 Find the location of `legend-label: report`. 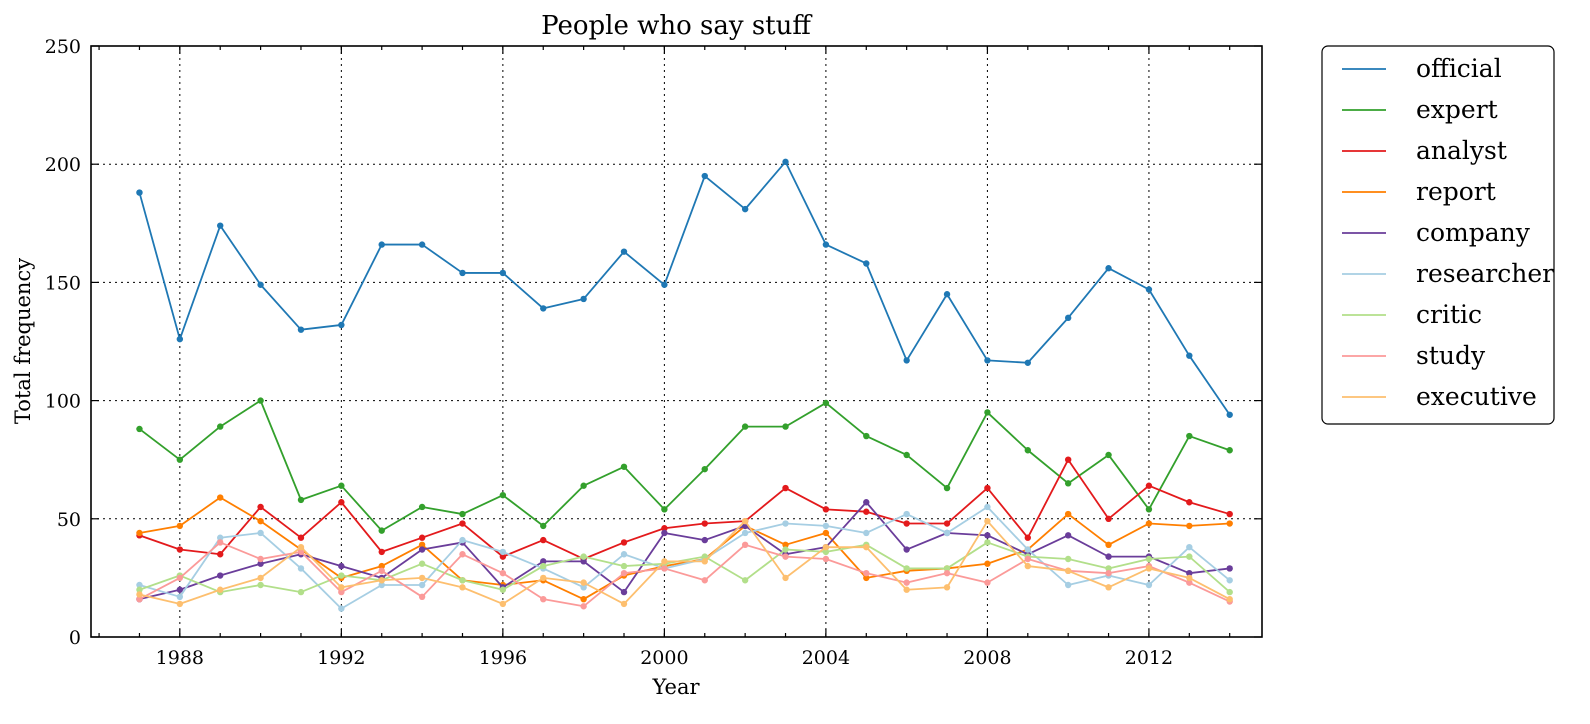

legend-label: report is located at coordinates (1456, 191).